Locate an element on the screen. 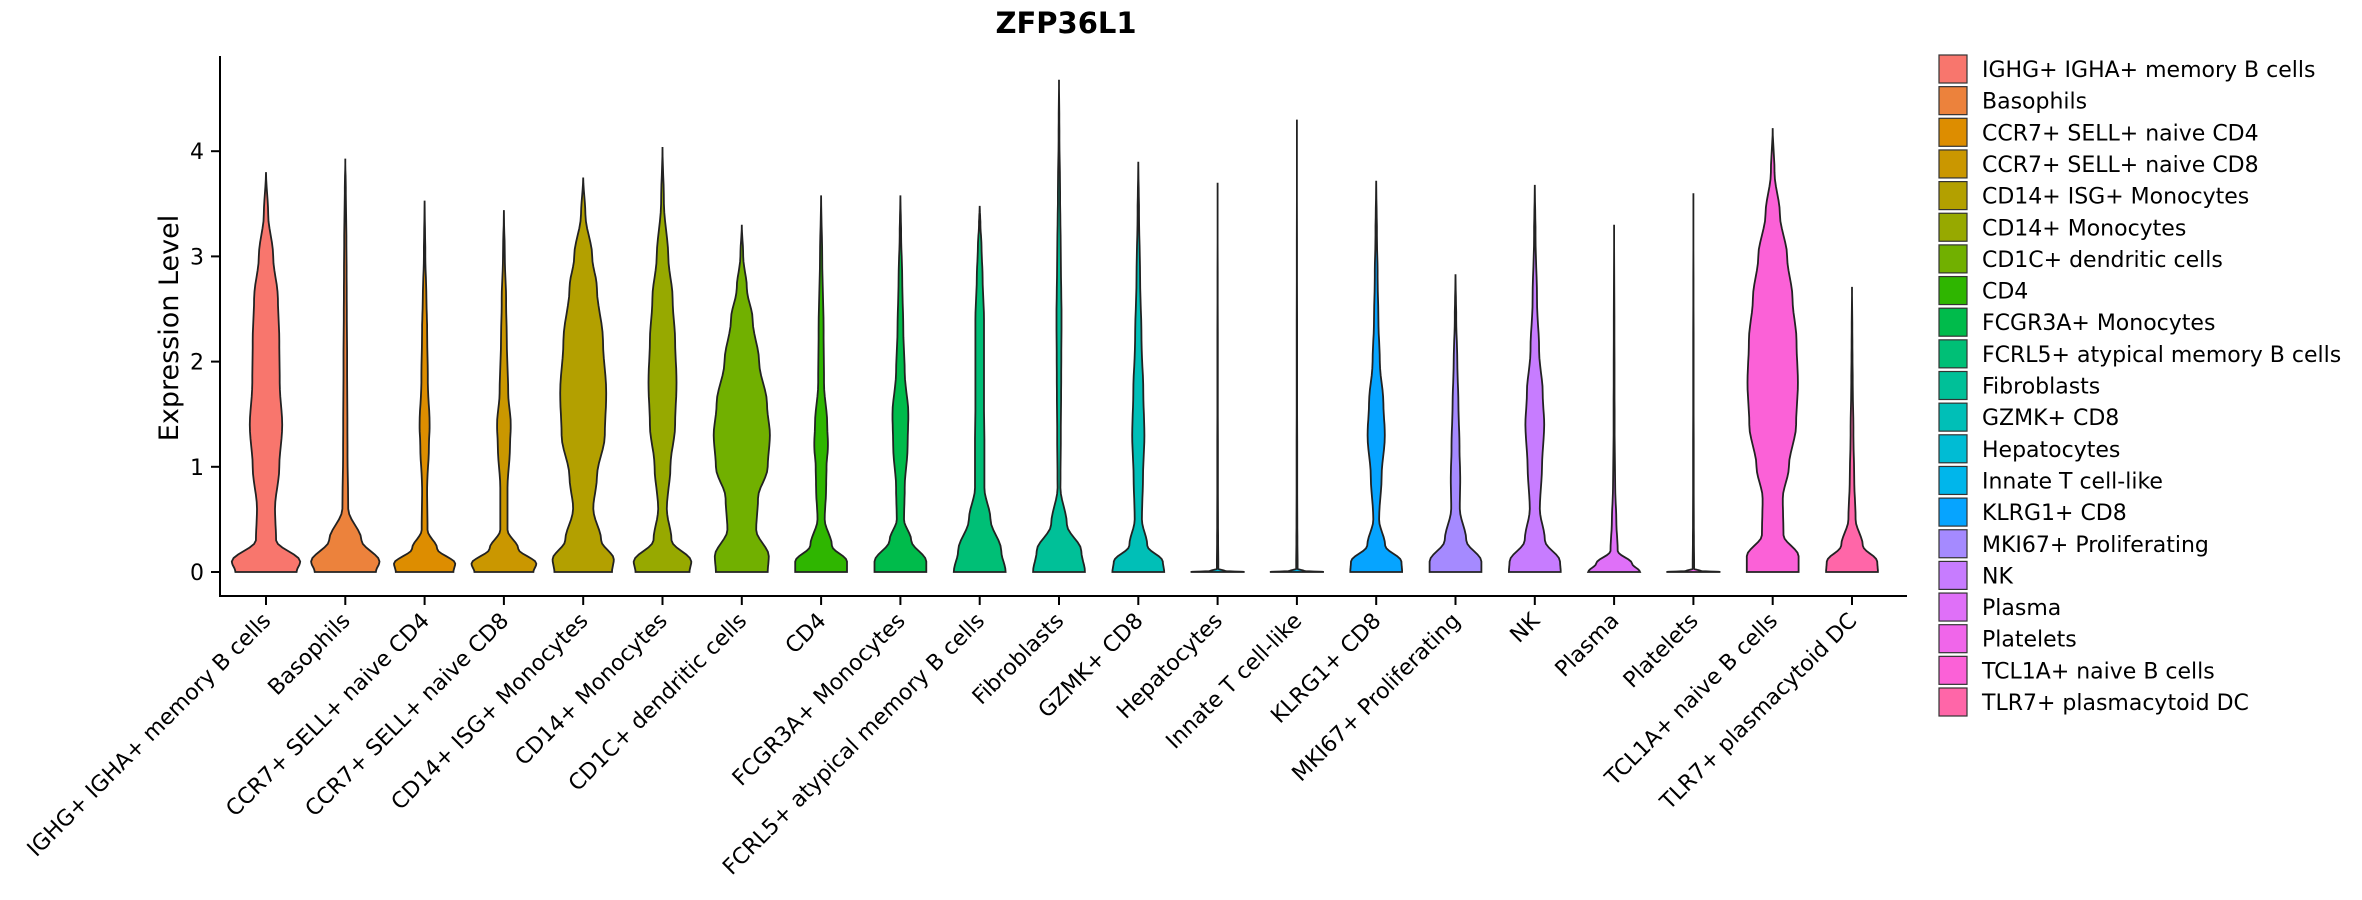  y-tick-label: 4 is located at coordinates (197, 152).